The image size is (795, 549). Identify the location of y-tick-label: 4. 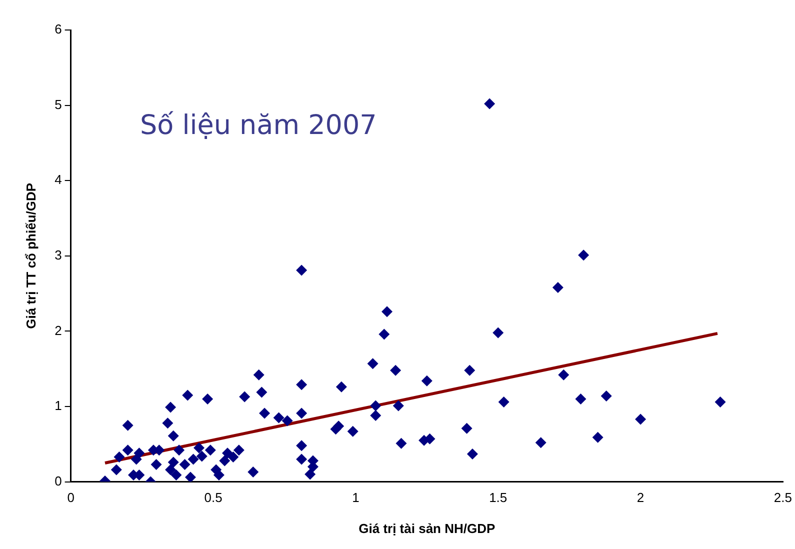
(58, 180).